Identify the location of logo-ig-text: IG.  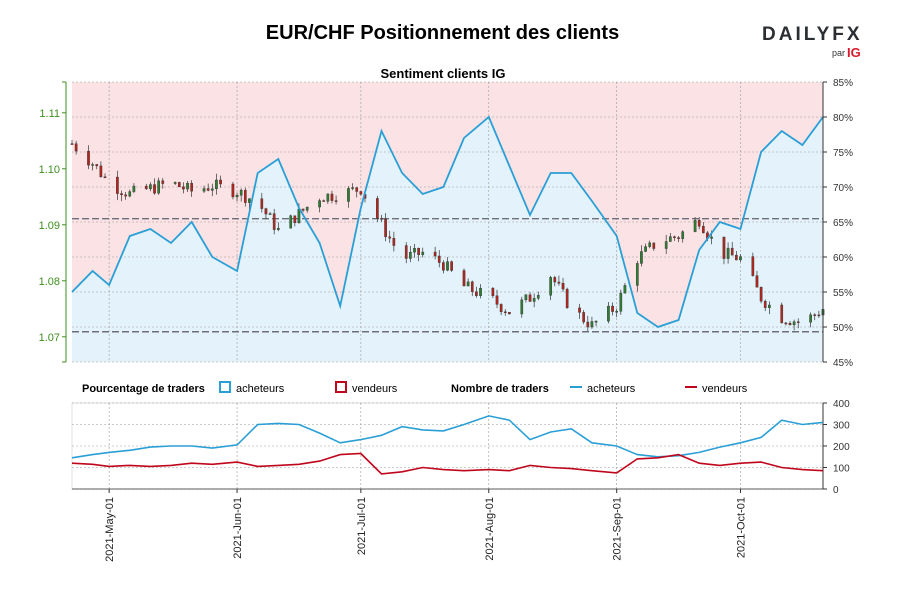
(854, 52).